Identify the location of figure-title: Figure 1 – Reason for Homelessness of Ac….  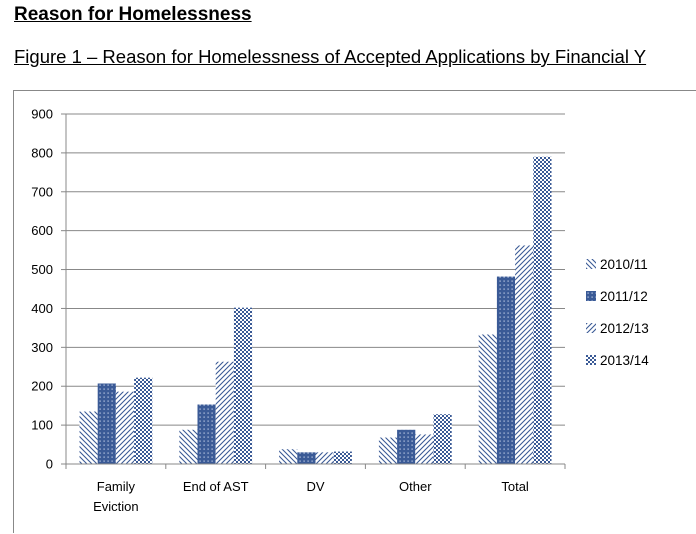
(330, 56).